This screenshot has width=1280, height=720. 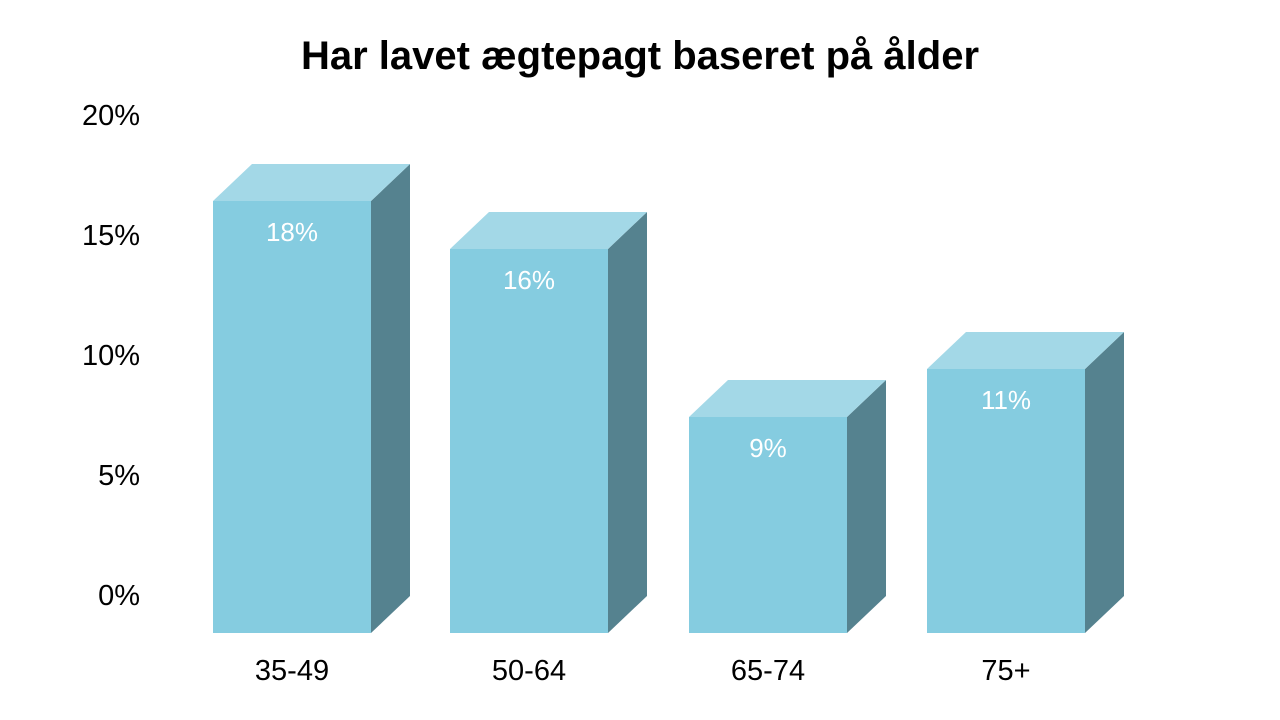 What do you see at coordinates (110, 236) in the screenshot?
I see `y-tick-label: 15%` at bounding box center [110, 236].